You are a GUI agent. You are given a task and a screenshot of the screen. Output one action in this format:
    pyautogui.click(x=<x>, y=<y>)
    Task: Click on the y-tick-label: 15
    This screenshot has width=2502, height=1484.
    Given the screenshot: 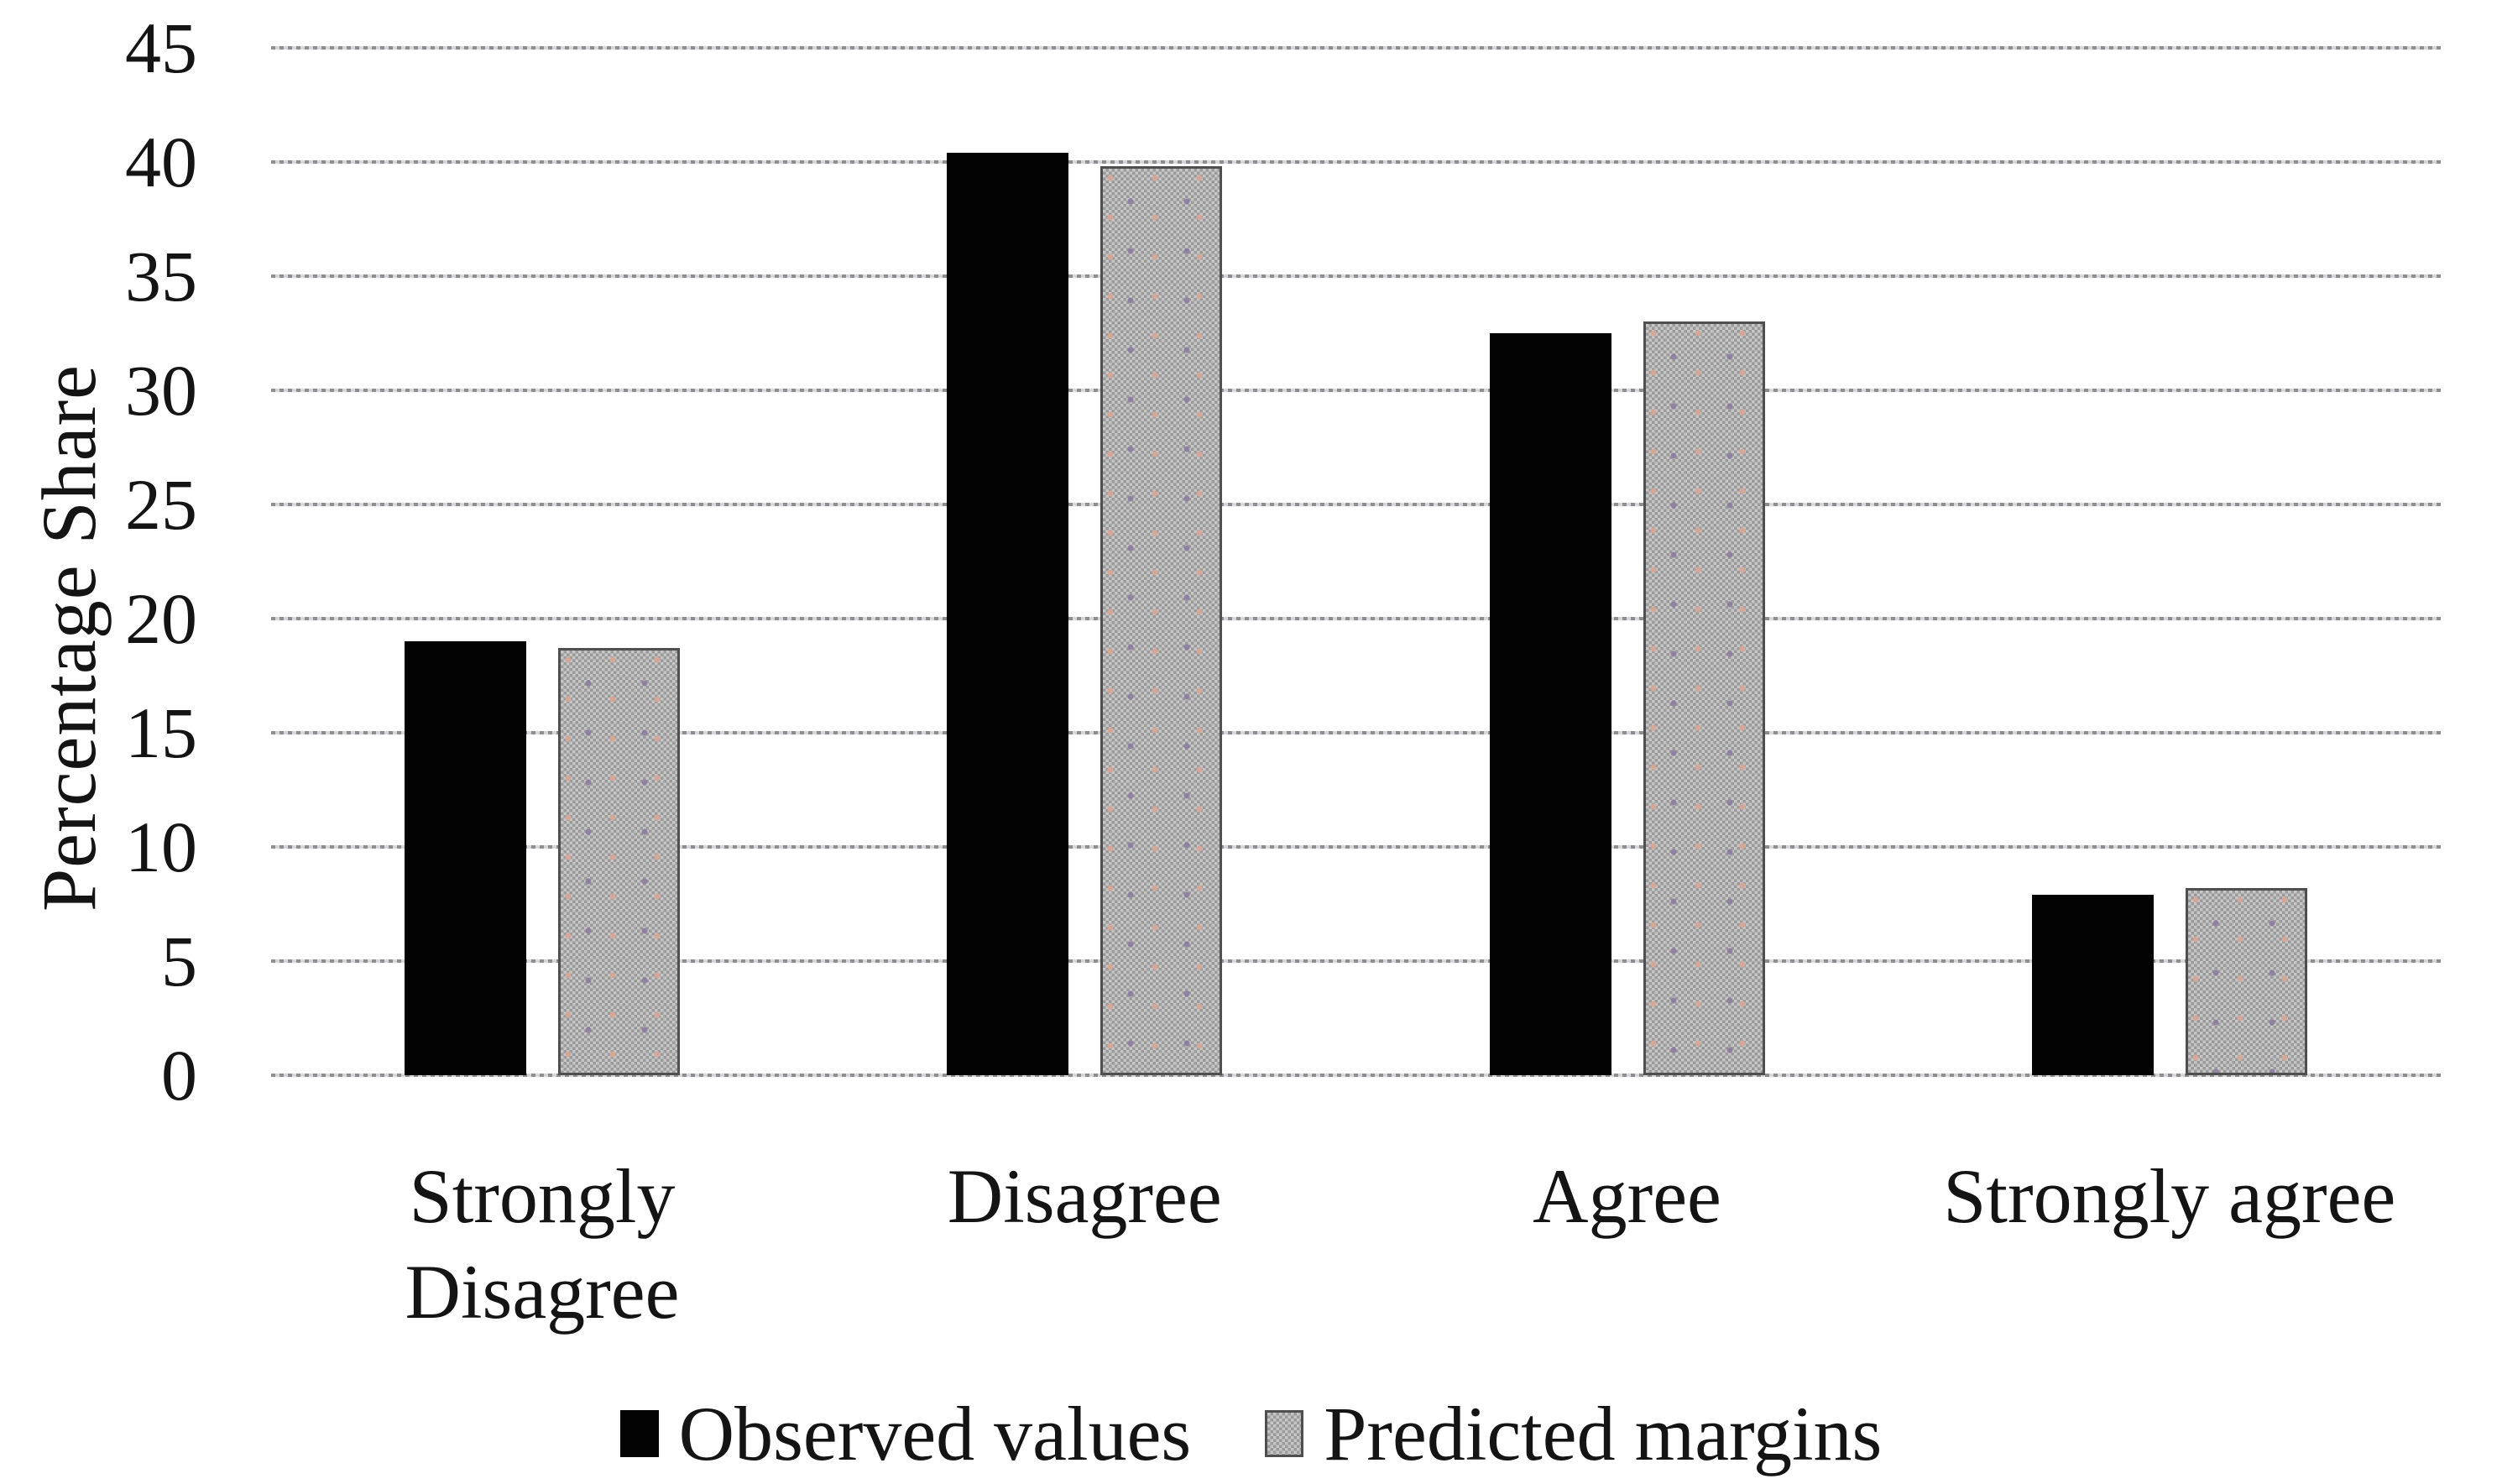 What is the action you would take?
    pyautogui.click(x=161, y=732)
    